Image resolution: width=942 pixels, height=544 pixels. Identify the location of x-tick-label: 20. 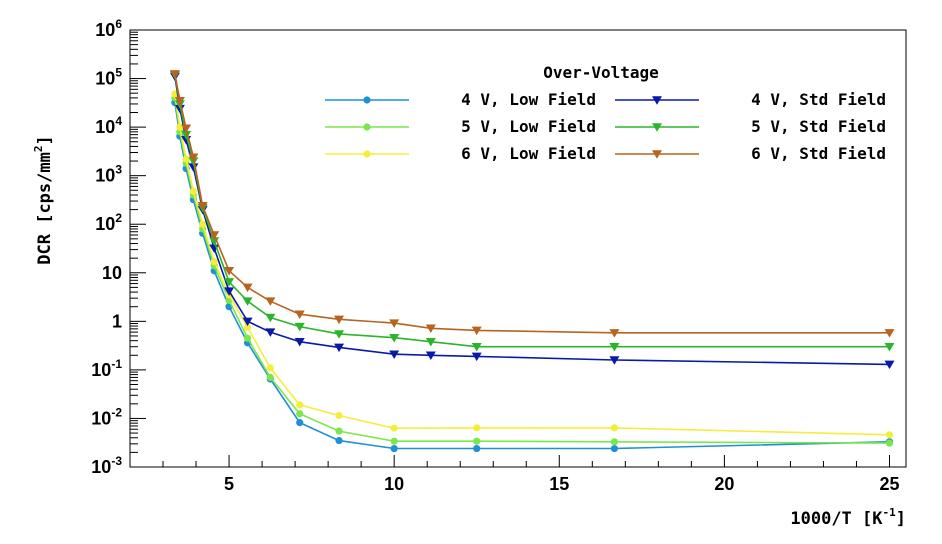
(724, 484).